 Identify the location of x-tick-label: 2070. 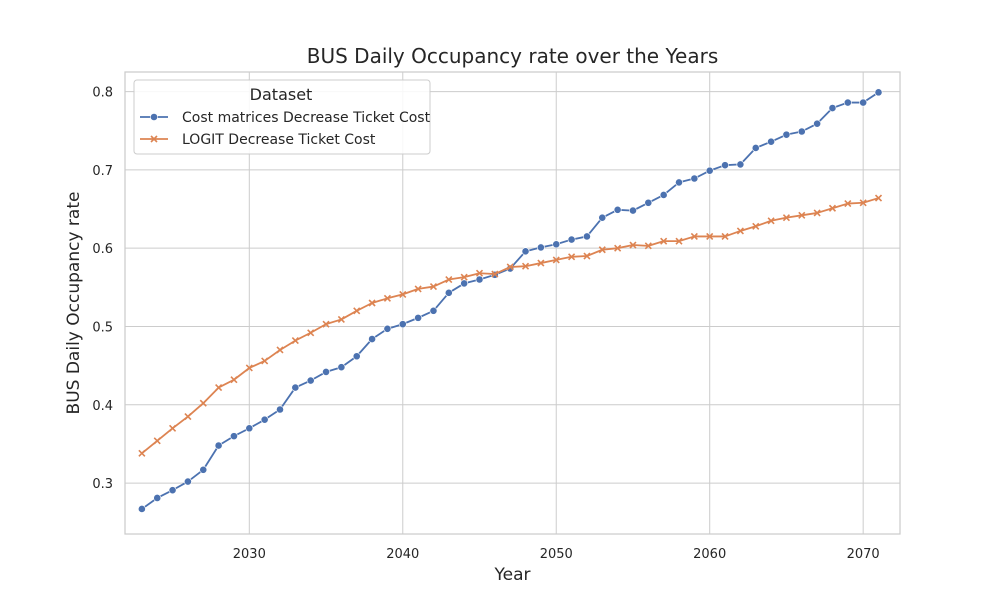
(863, 554).